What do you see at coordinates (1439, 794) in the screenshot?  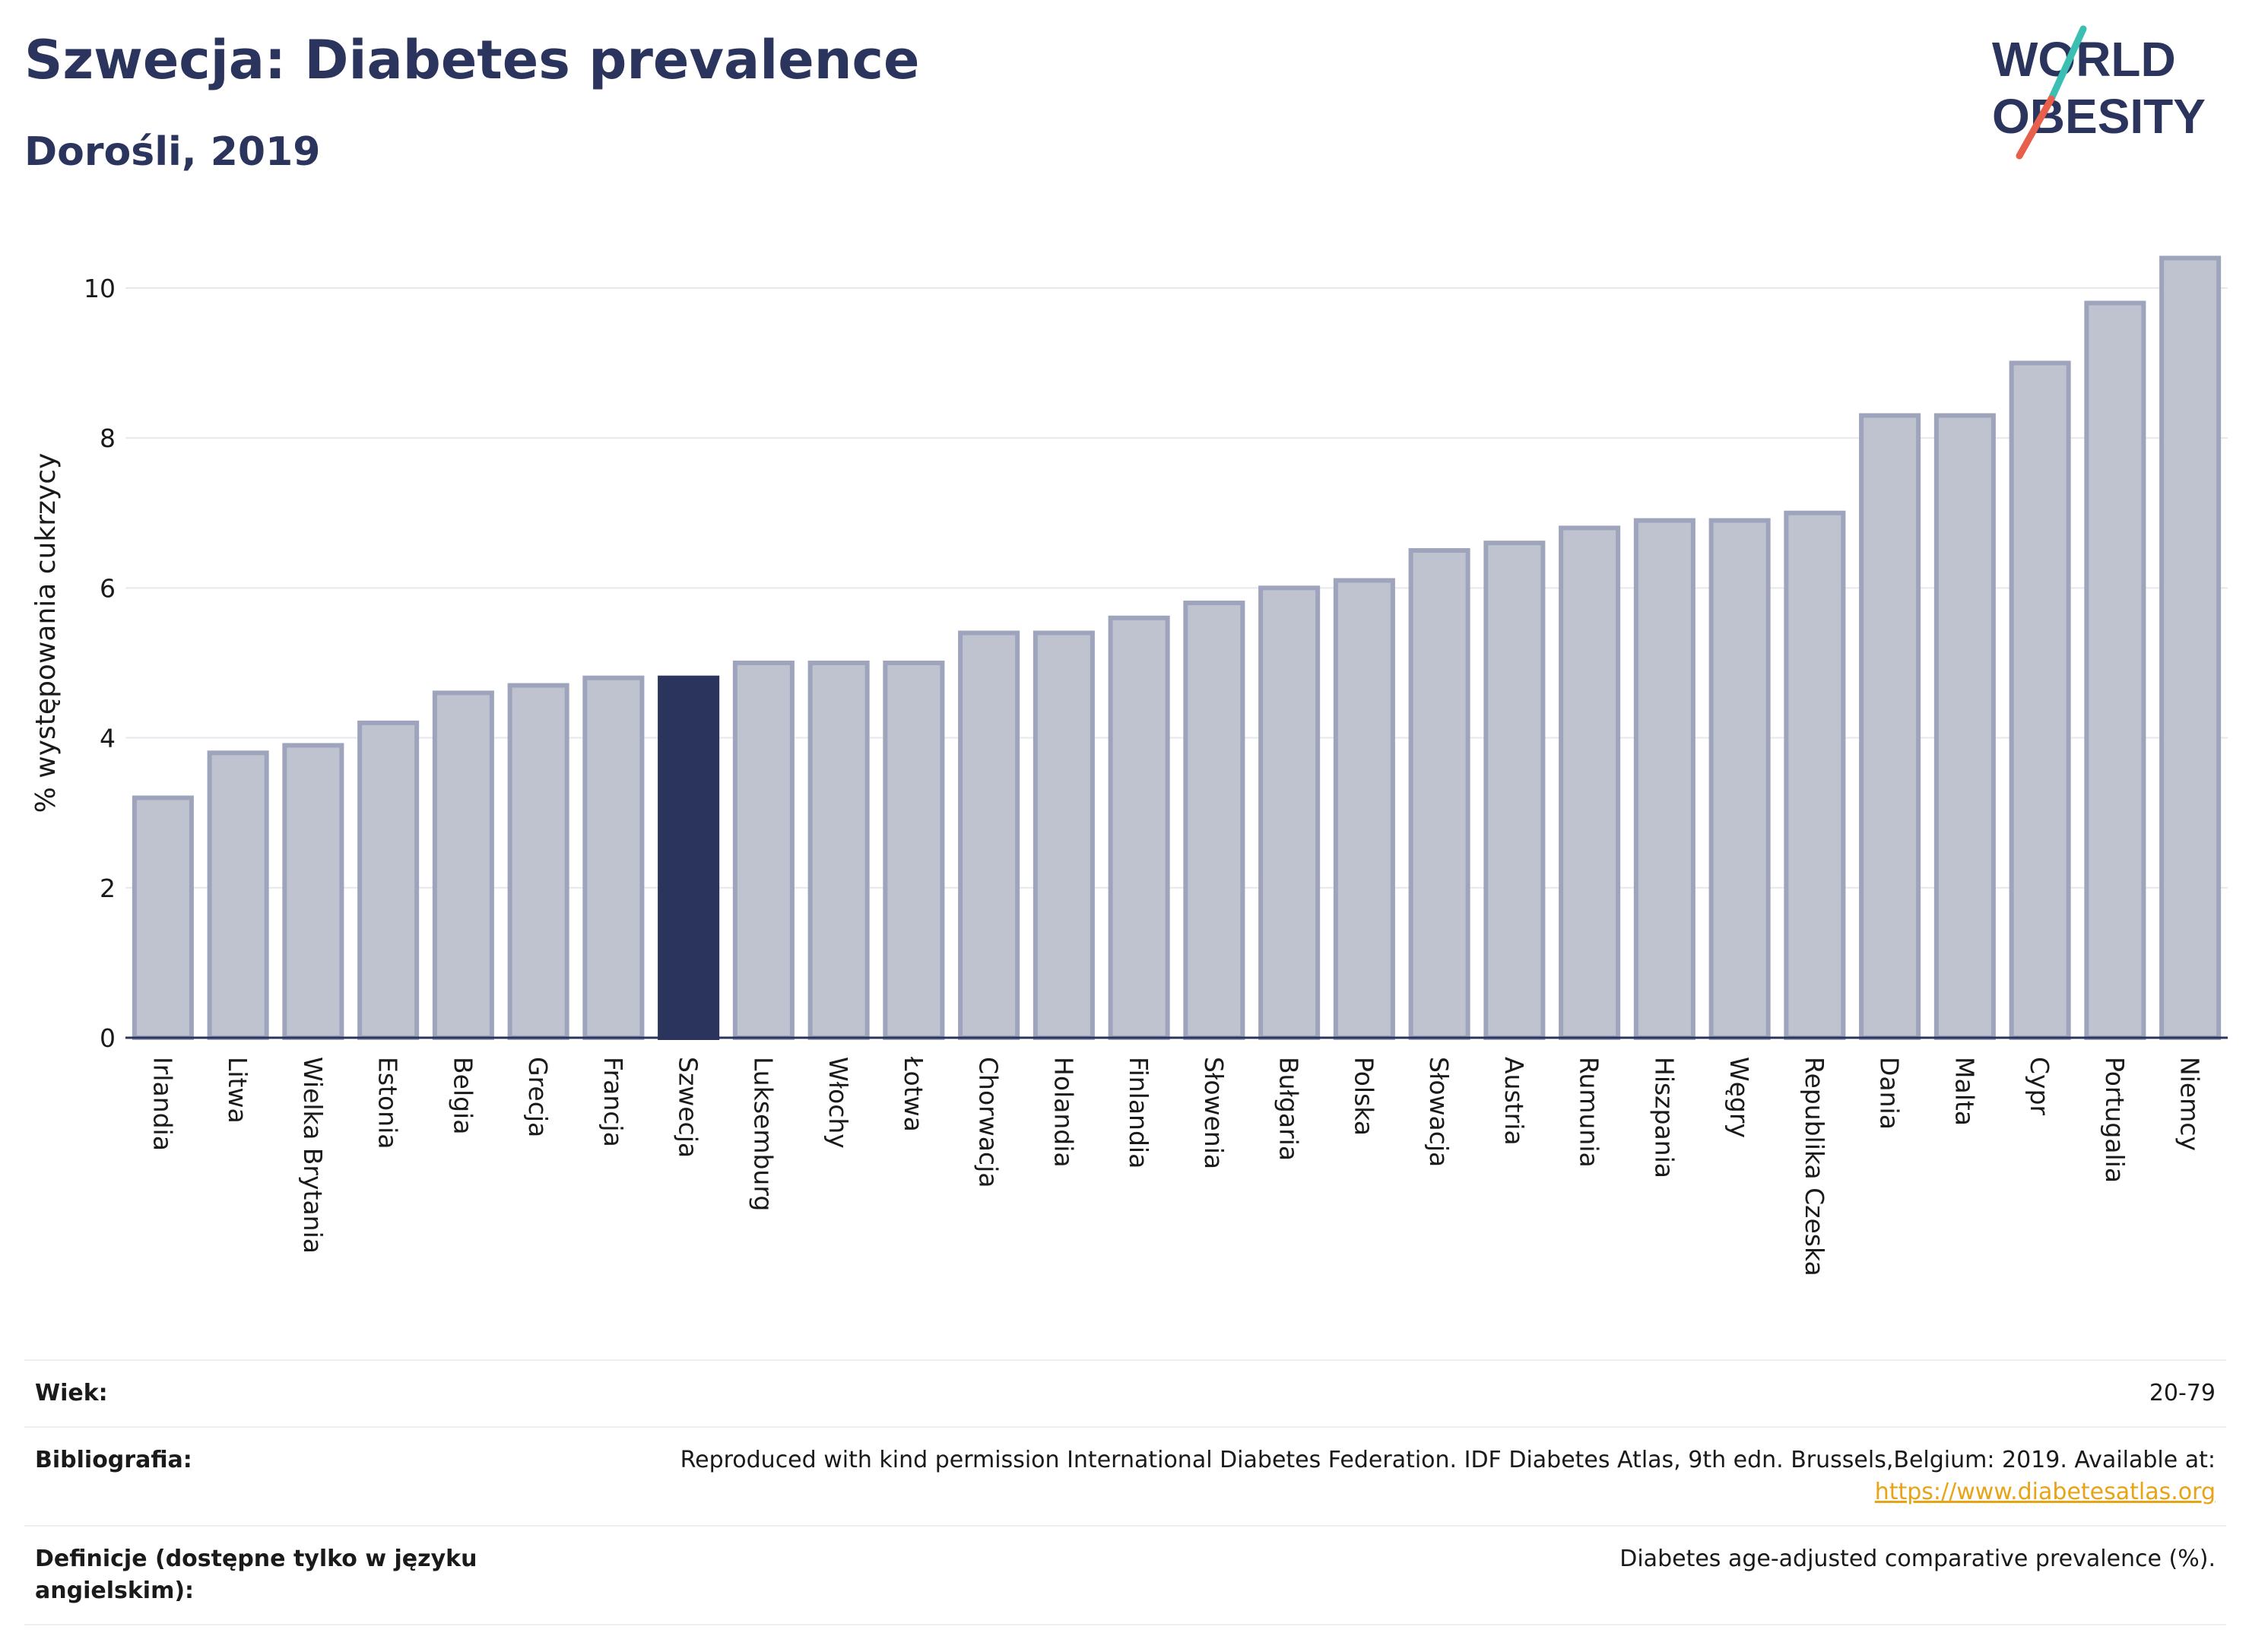 I see `bar-słowacja` at bounding box center [1439, 794].